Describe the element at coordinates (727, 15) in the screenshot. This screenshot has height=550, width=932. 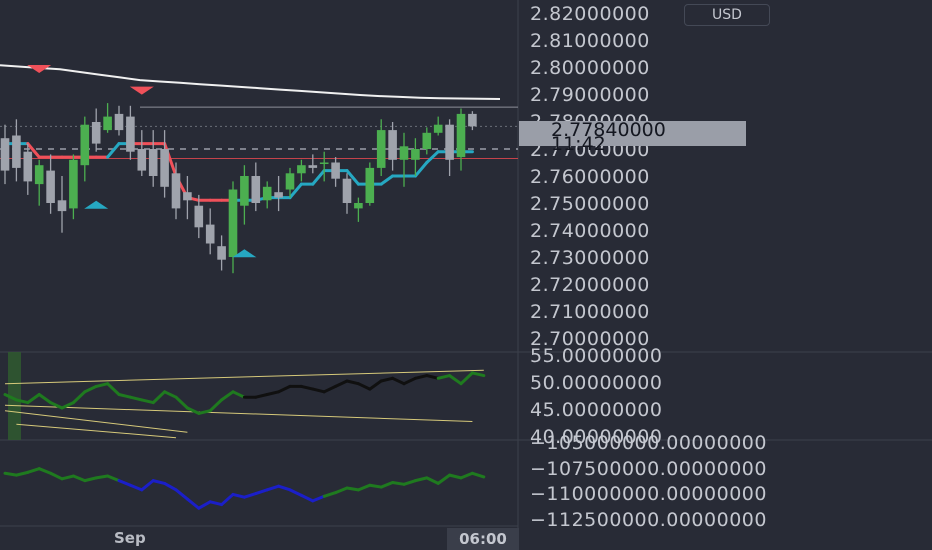
I see `currency-badge: USD` at that location.